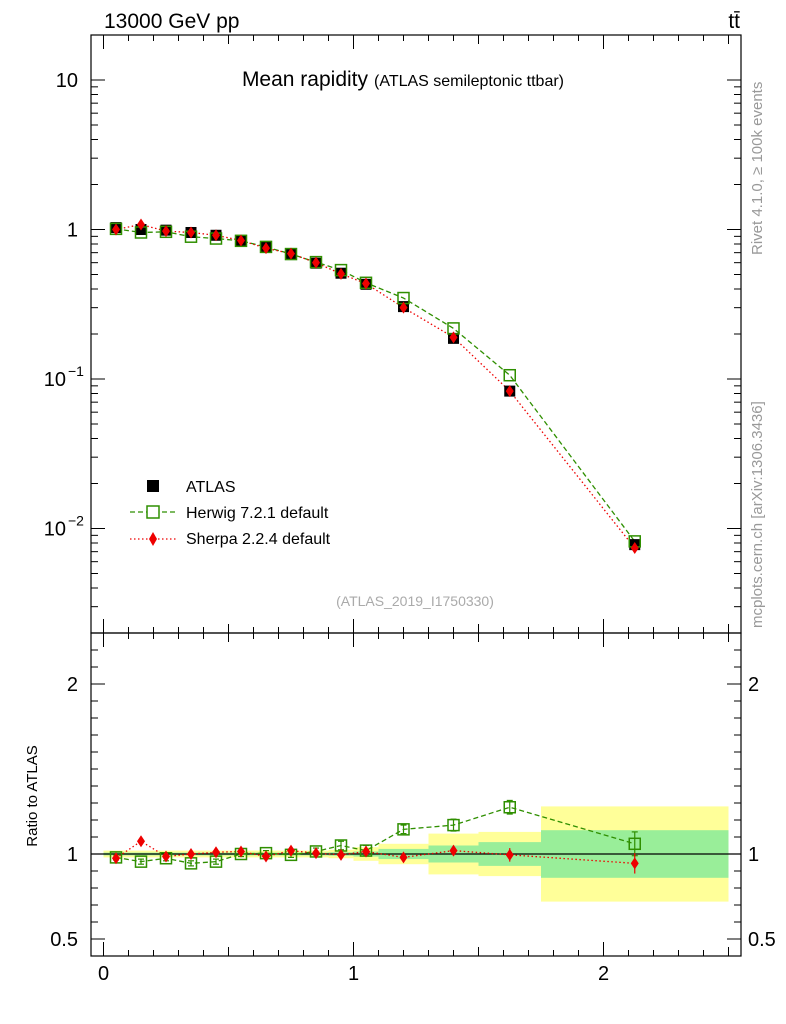 The height and width of the screenshot is (1024, 786). Describe the element at coordinates (757, 514) in the screenshot. I see `mcplots-label: mcplots.cern.ch [arXiv:1306.3436]` at that location.